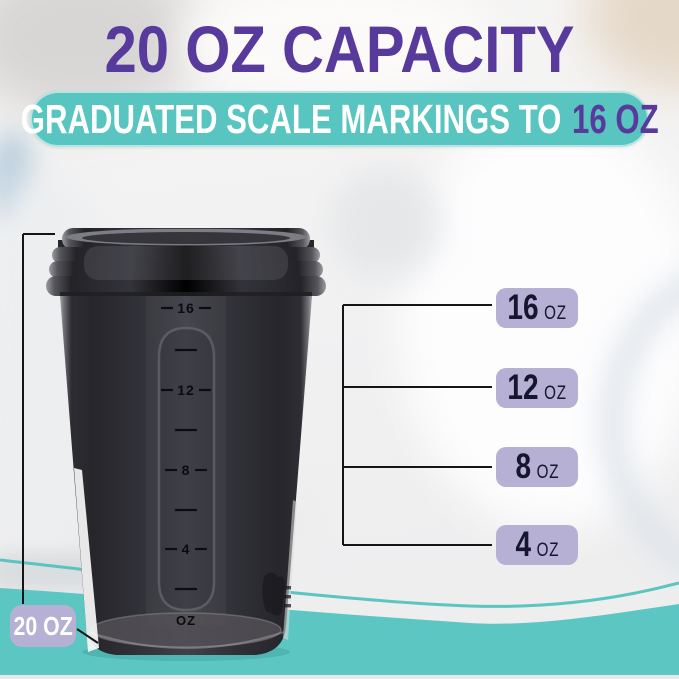 The image size is (679, 679). What do you see at coordinates (523, 466) in the screenshot?
I see `callout-value: 8` at bounding box center [523, 466].